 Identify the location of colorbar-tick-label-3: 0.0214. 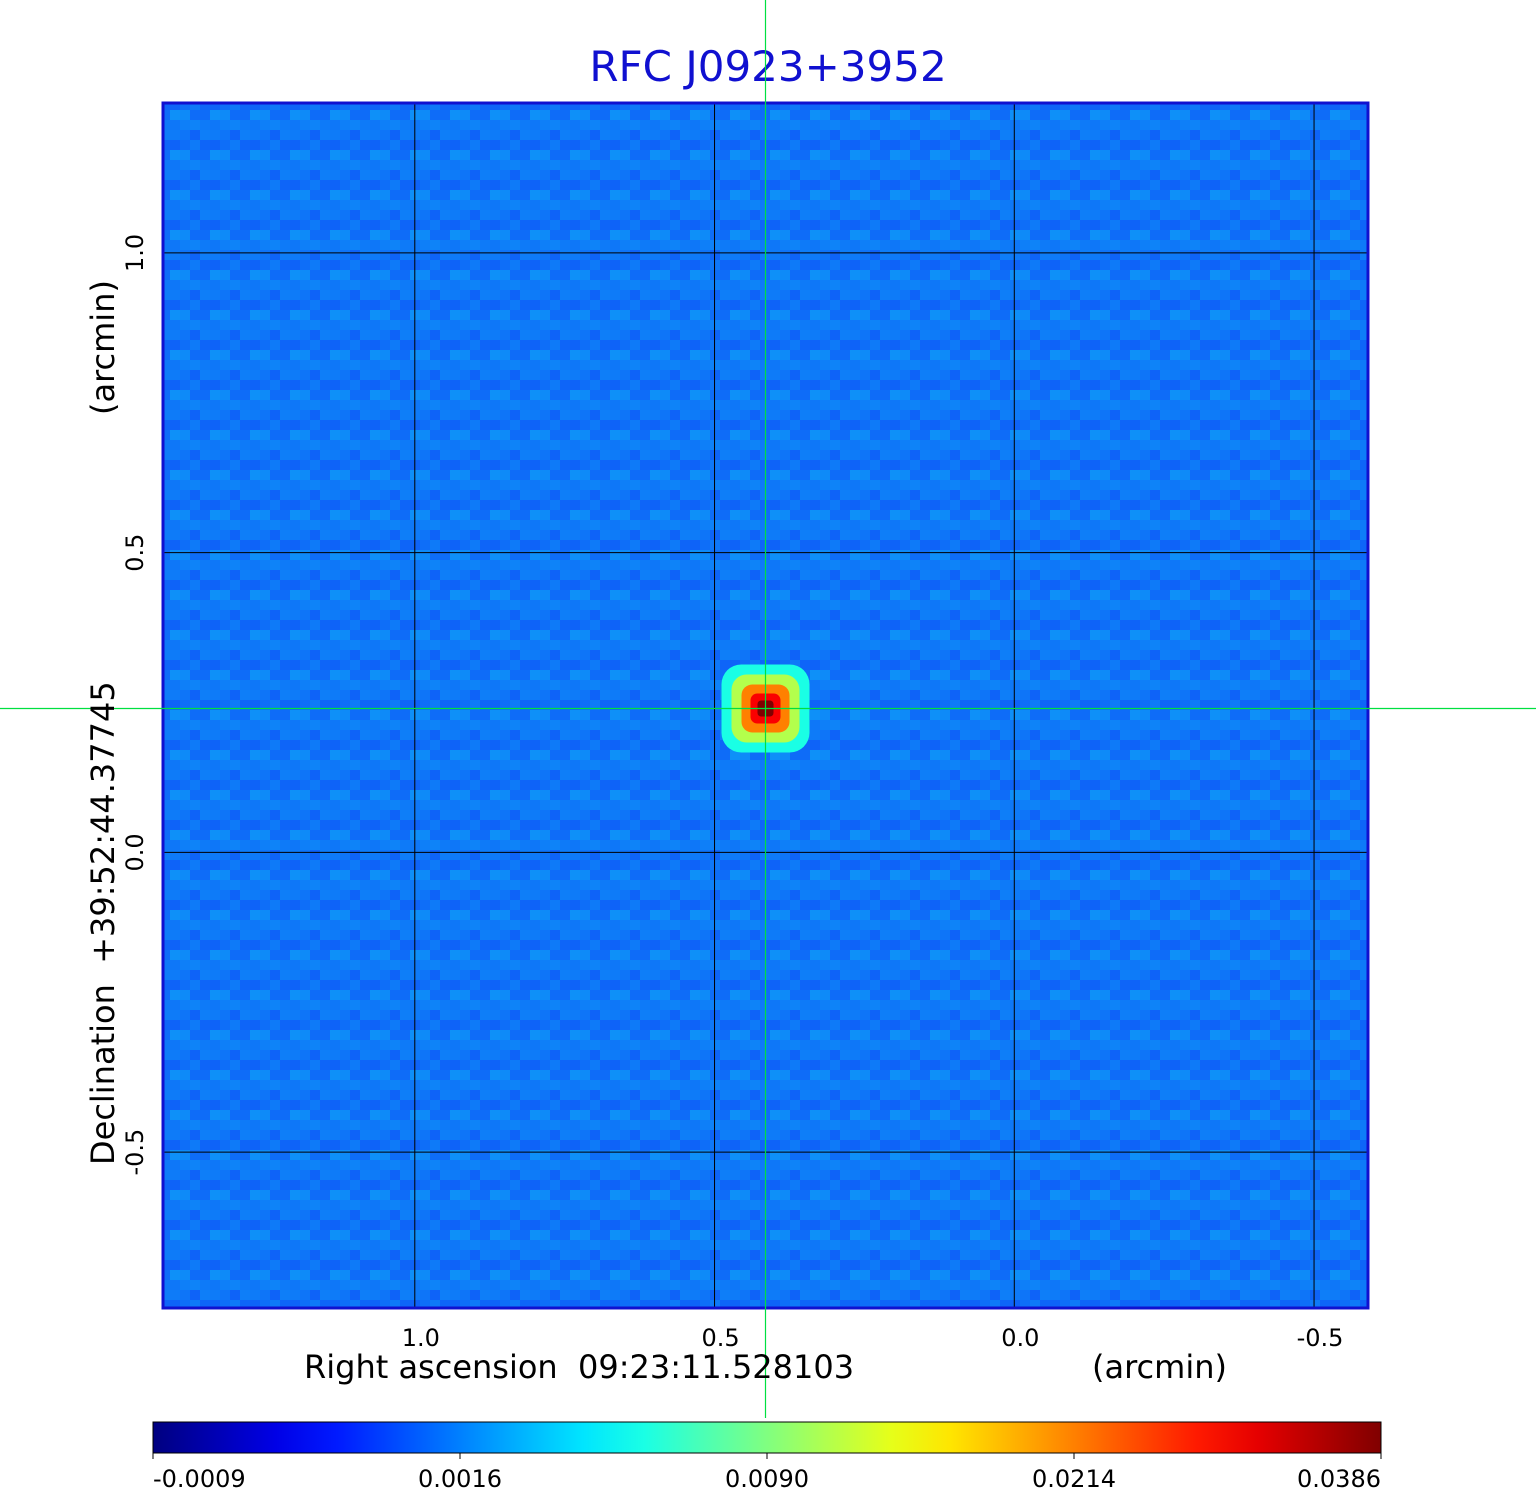
(1074, 1479).